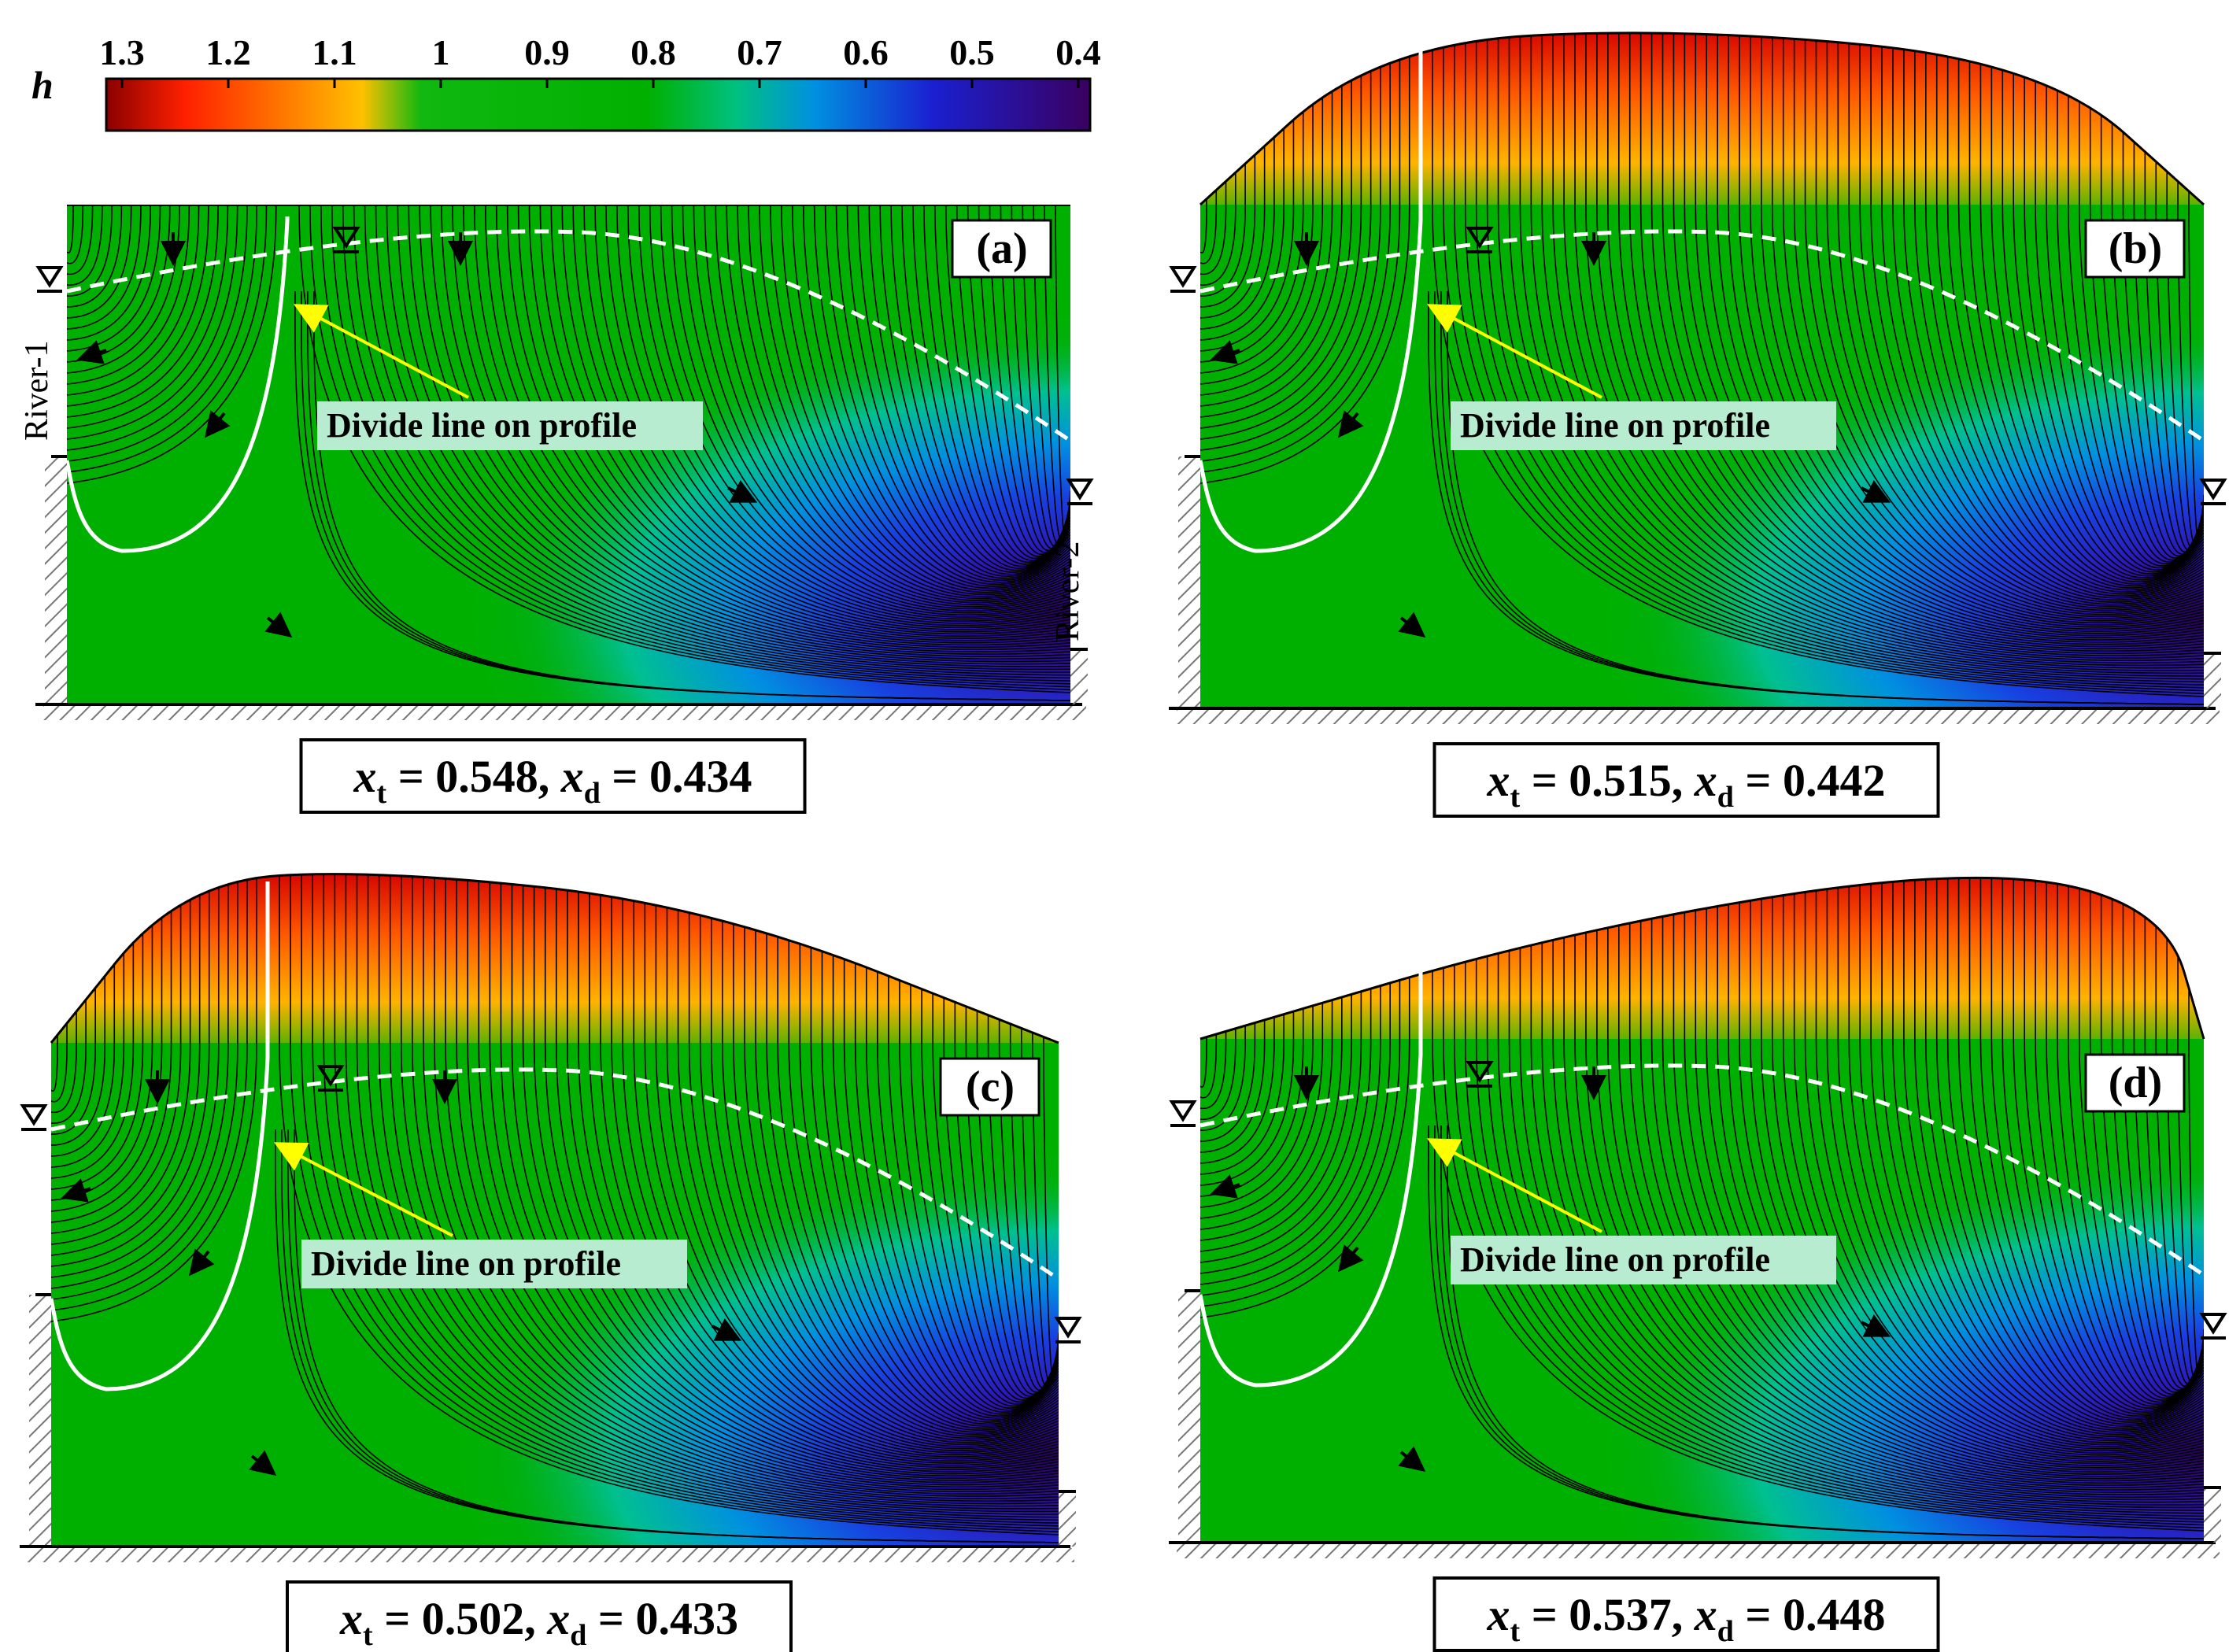 The height and width of the screenshot is (1652, 2240). I want to click on caption-text: xt = 0.515, xd = 0.442, so click(1686, 785).